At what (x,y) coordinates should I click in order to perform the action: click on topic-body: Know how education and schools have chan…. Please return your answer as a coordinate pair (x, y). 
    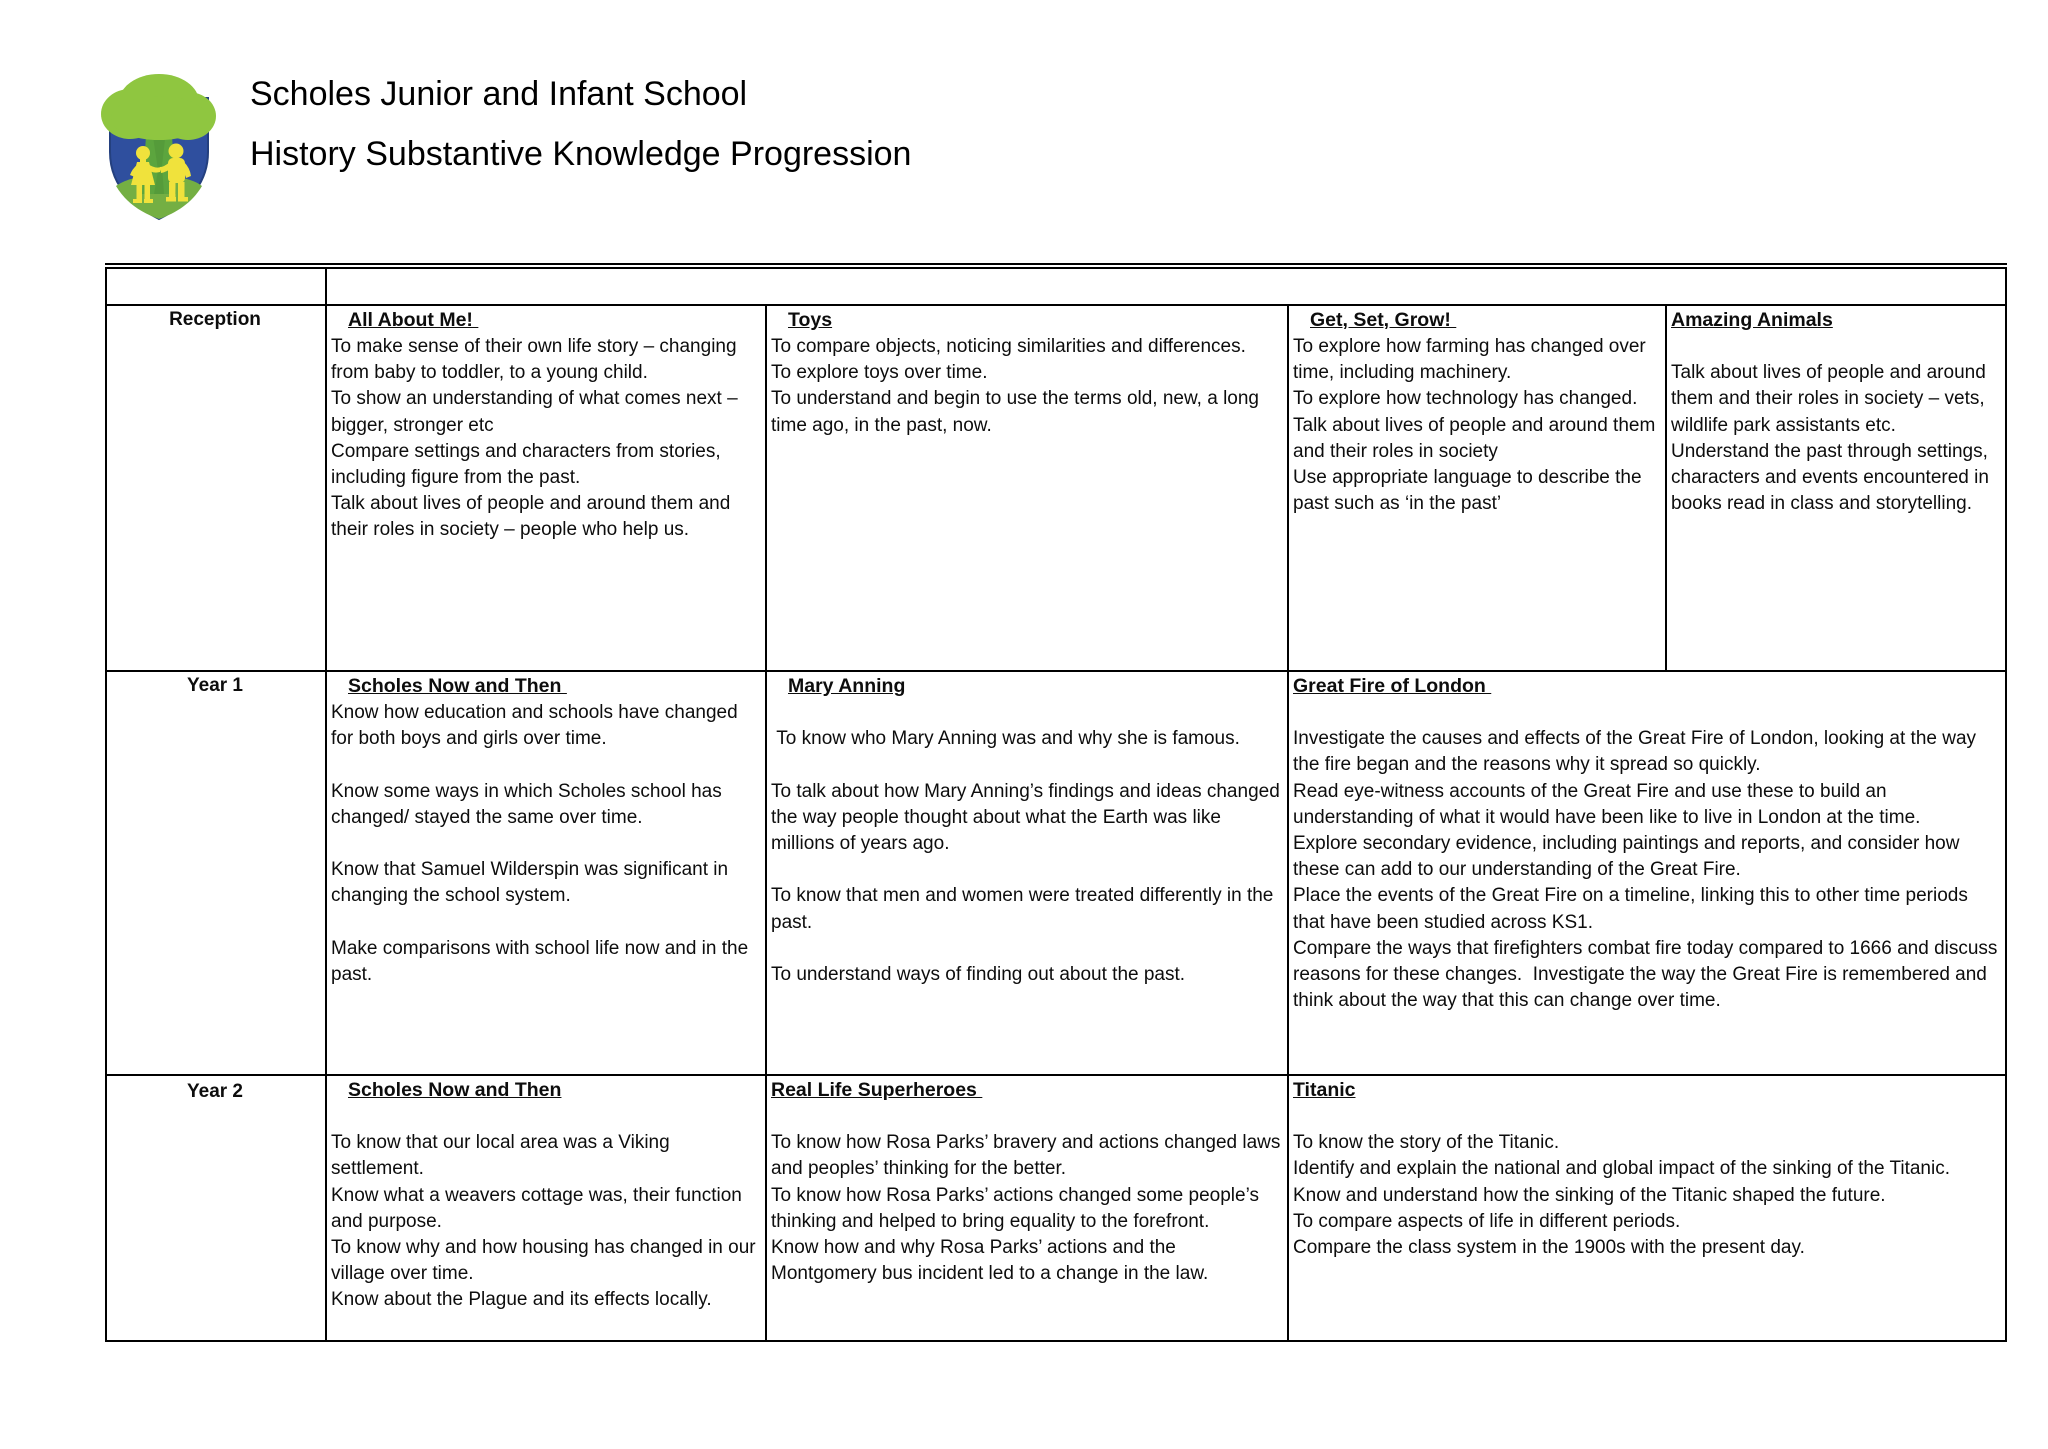
    Looking at the image, I should click on (540, 843).